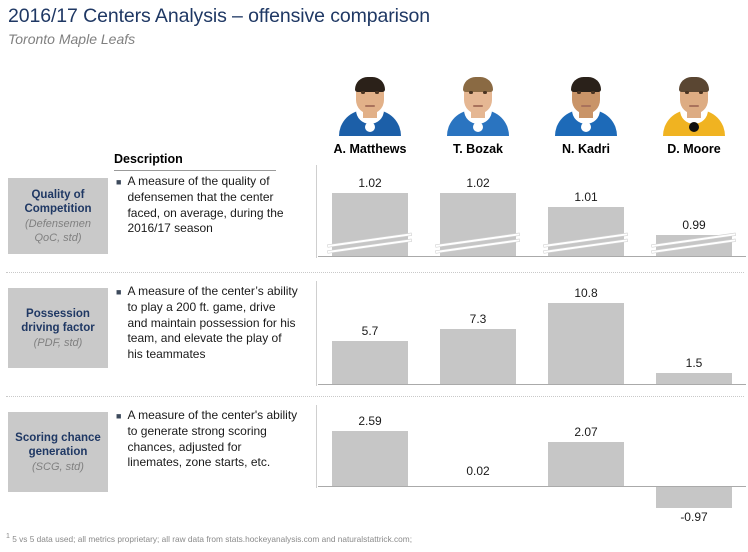  What do you see at coordinates (370, 149) in the screenshot?
I see `player-name: A. Matthews` at bounding box center [370, 149].